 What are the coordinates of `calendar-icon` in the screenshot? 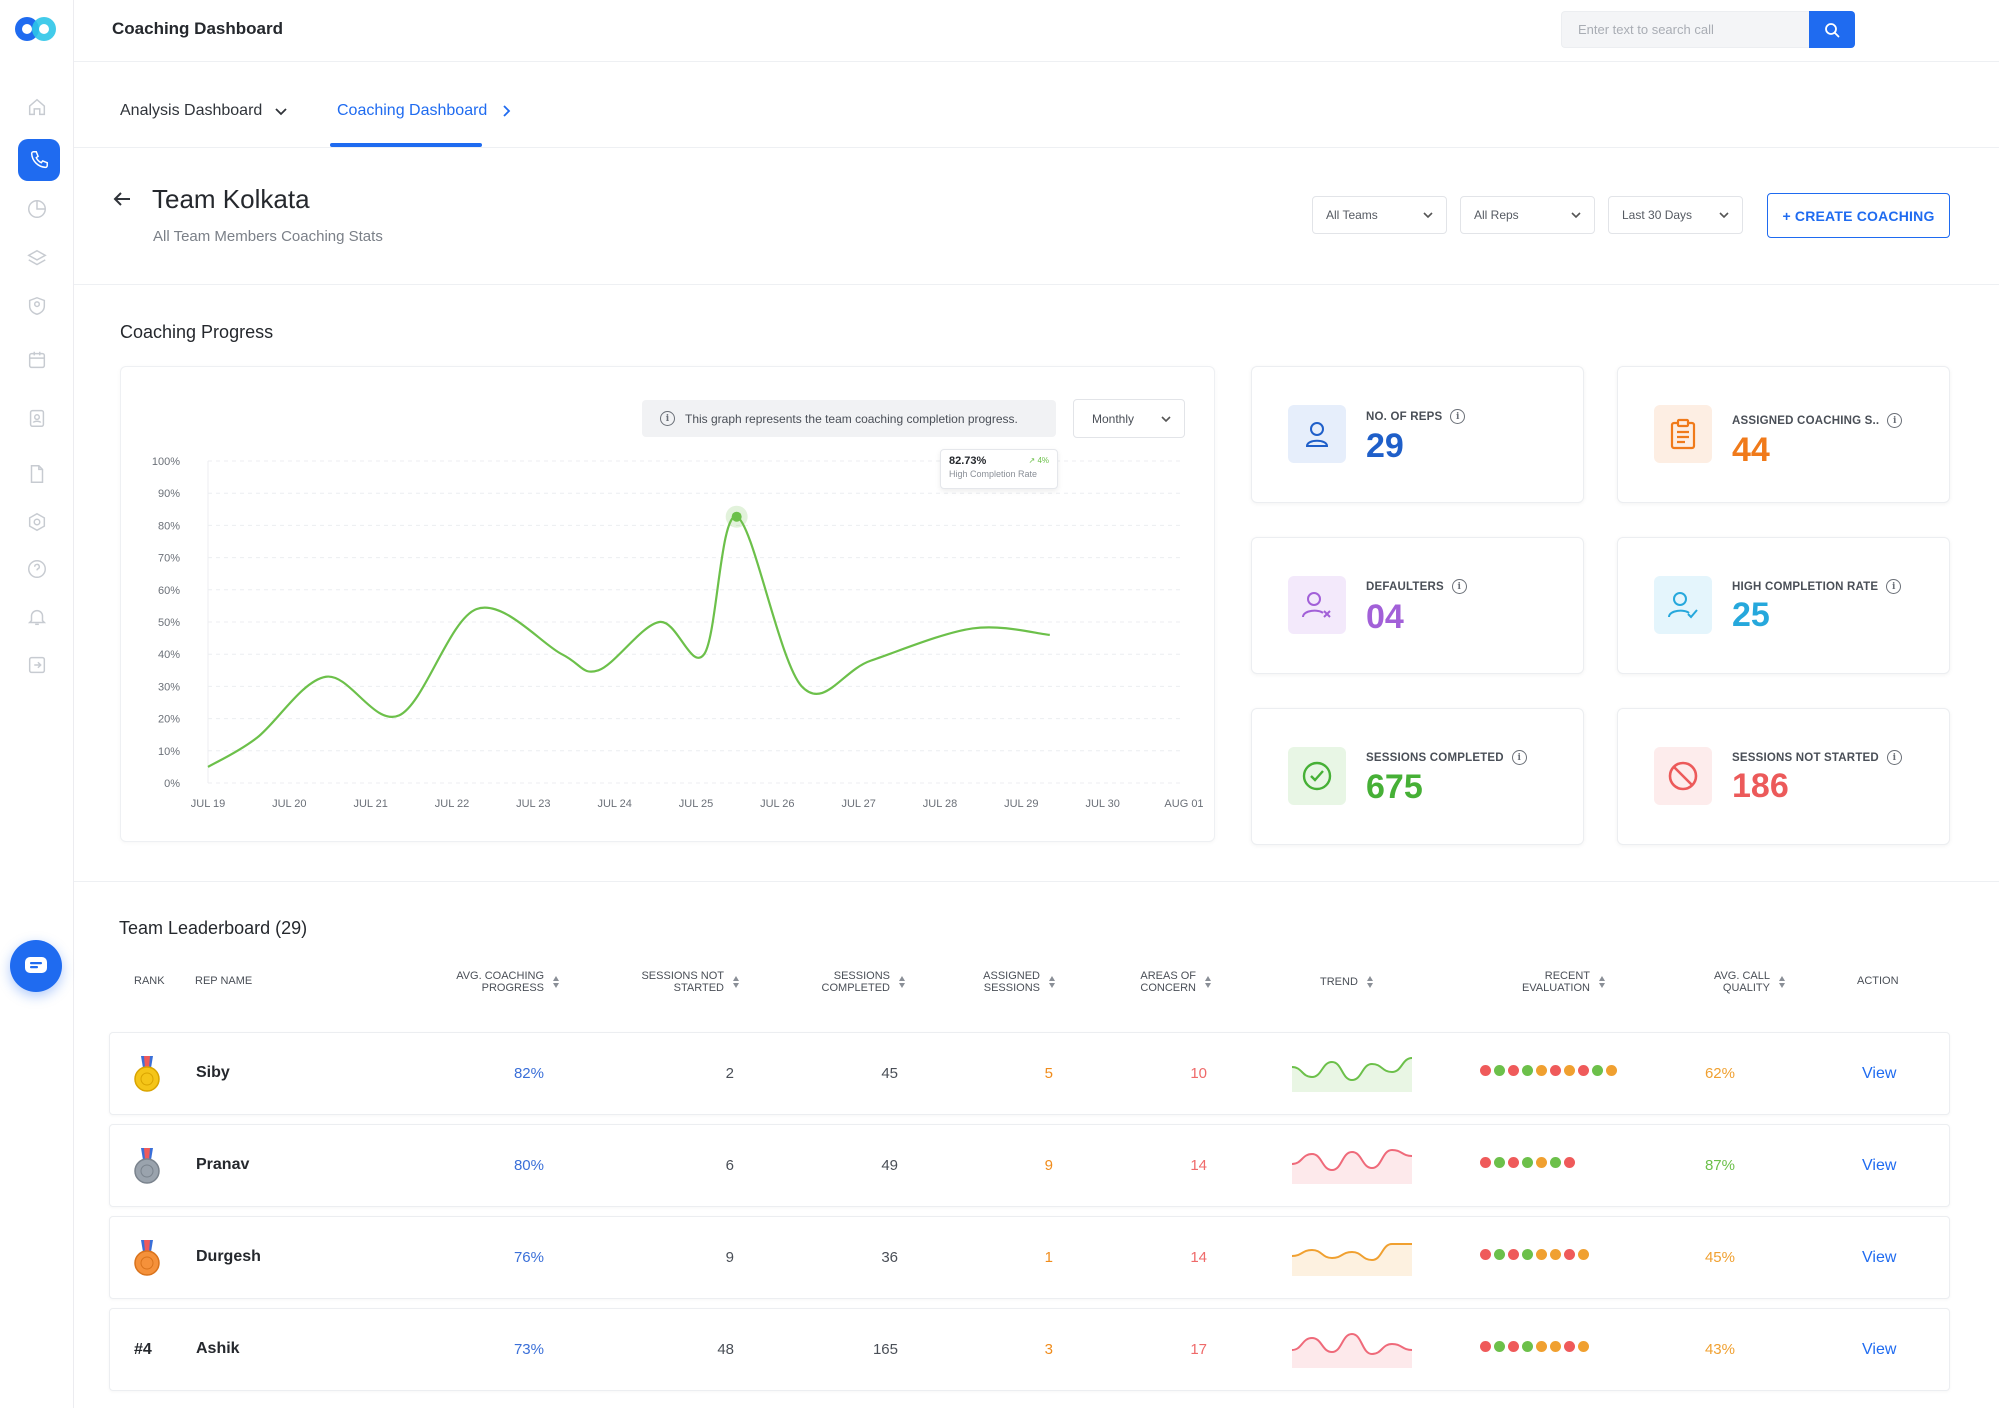 It's located at (37, 360).